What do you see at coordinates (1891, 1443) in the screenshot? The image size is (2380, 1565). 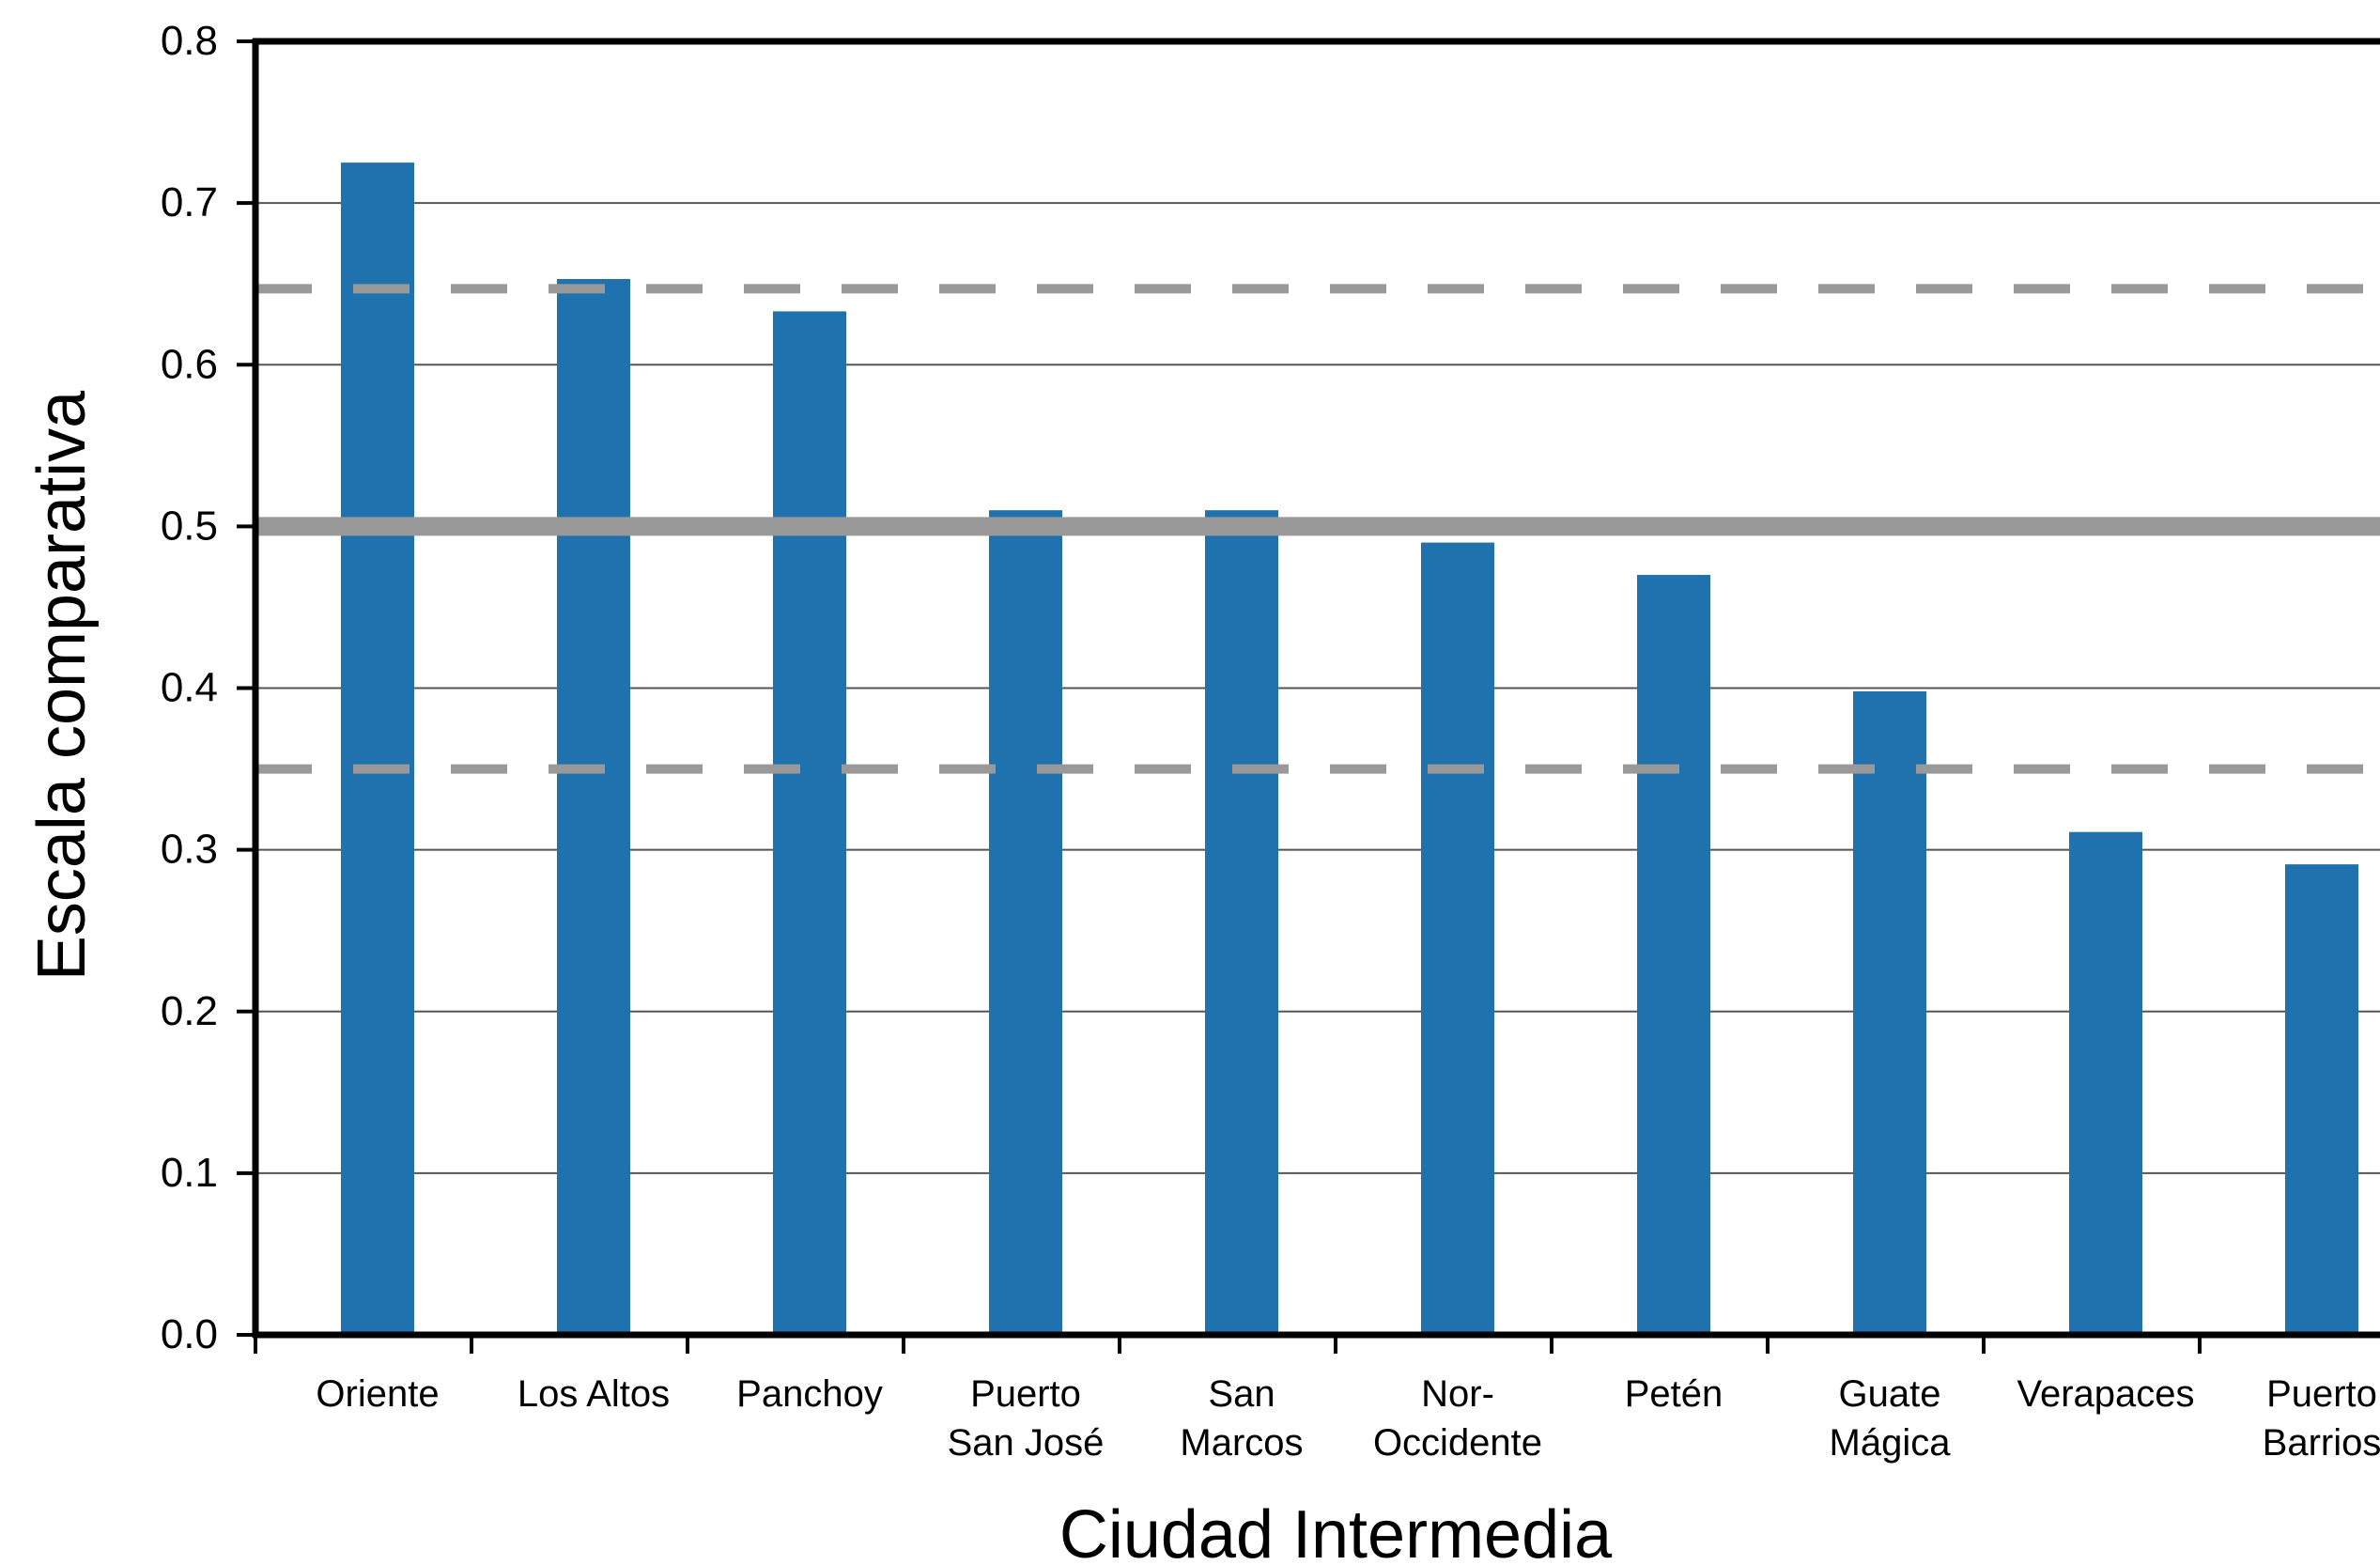 I see `x-tick-label: Mágica` at bounding box center [1891, 1443].